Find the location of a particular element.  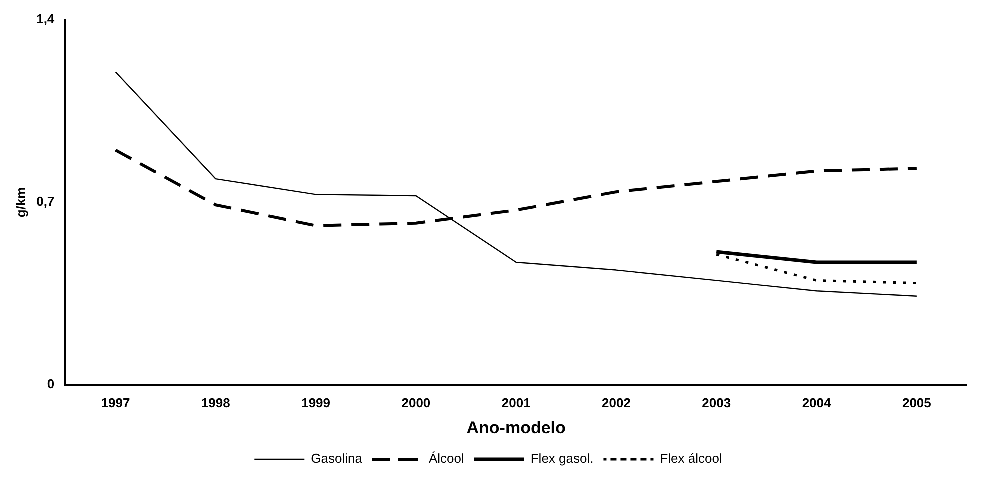

y-tick-label: 0,7 is located at coordinates (45, 202).